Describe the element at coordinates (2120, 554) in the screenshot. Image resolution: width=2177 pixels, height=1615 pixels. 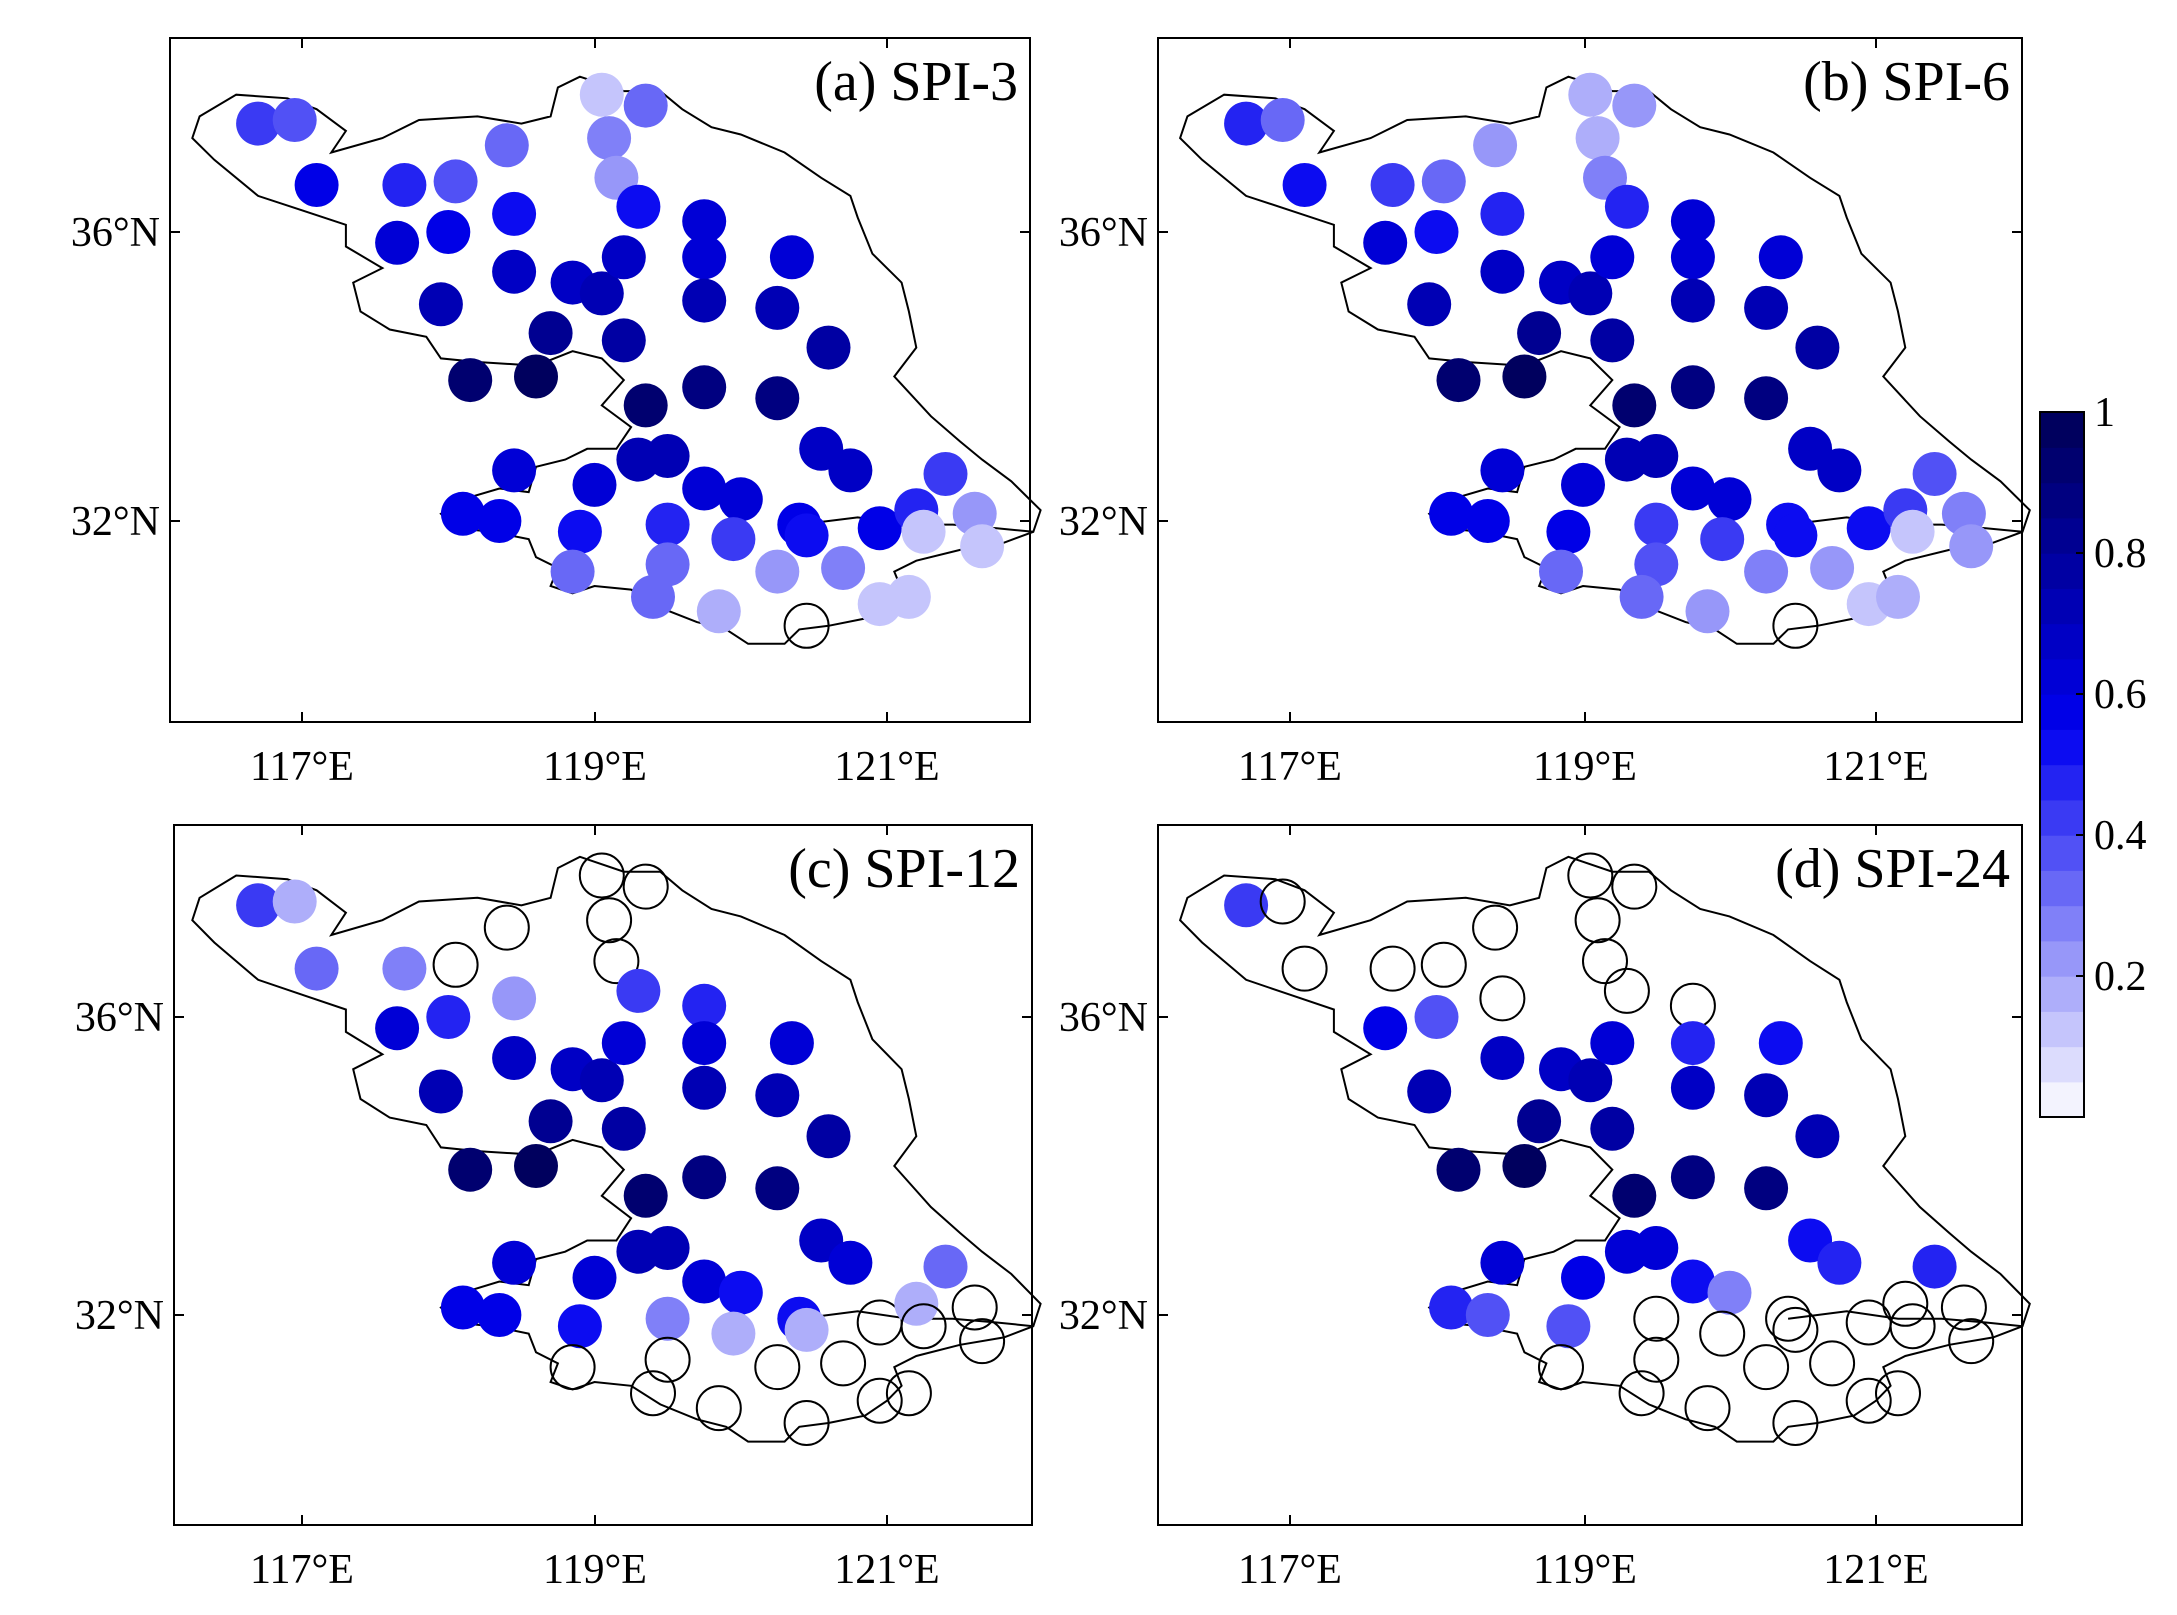
I see `colorbar-tick-label: 0.8` at that location.